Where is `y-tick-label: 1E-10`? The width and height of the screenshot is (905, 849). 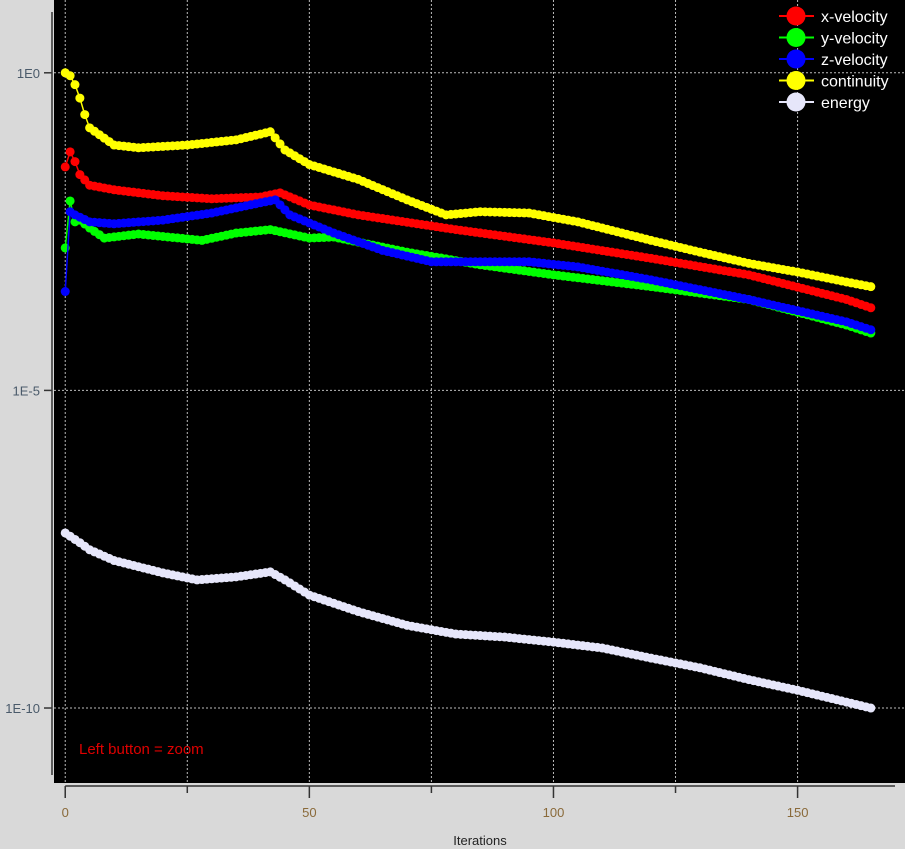
y-tick-label: 1E-10 is located at coordinates (22, 708).